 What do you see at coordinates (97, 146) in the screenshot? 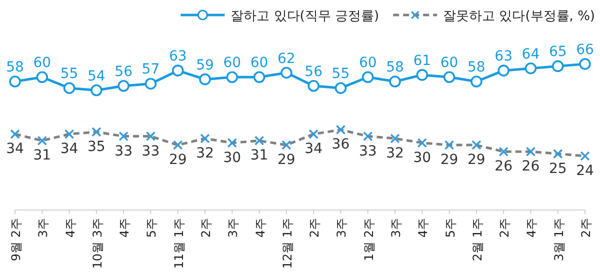
I see `data-label: 35` at bounding box center [97, 146].